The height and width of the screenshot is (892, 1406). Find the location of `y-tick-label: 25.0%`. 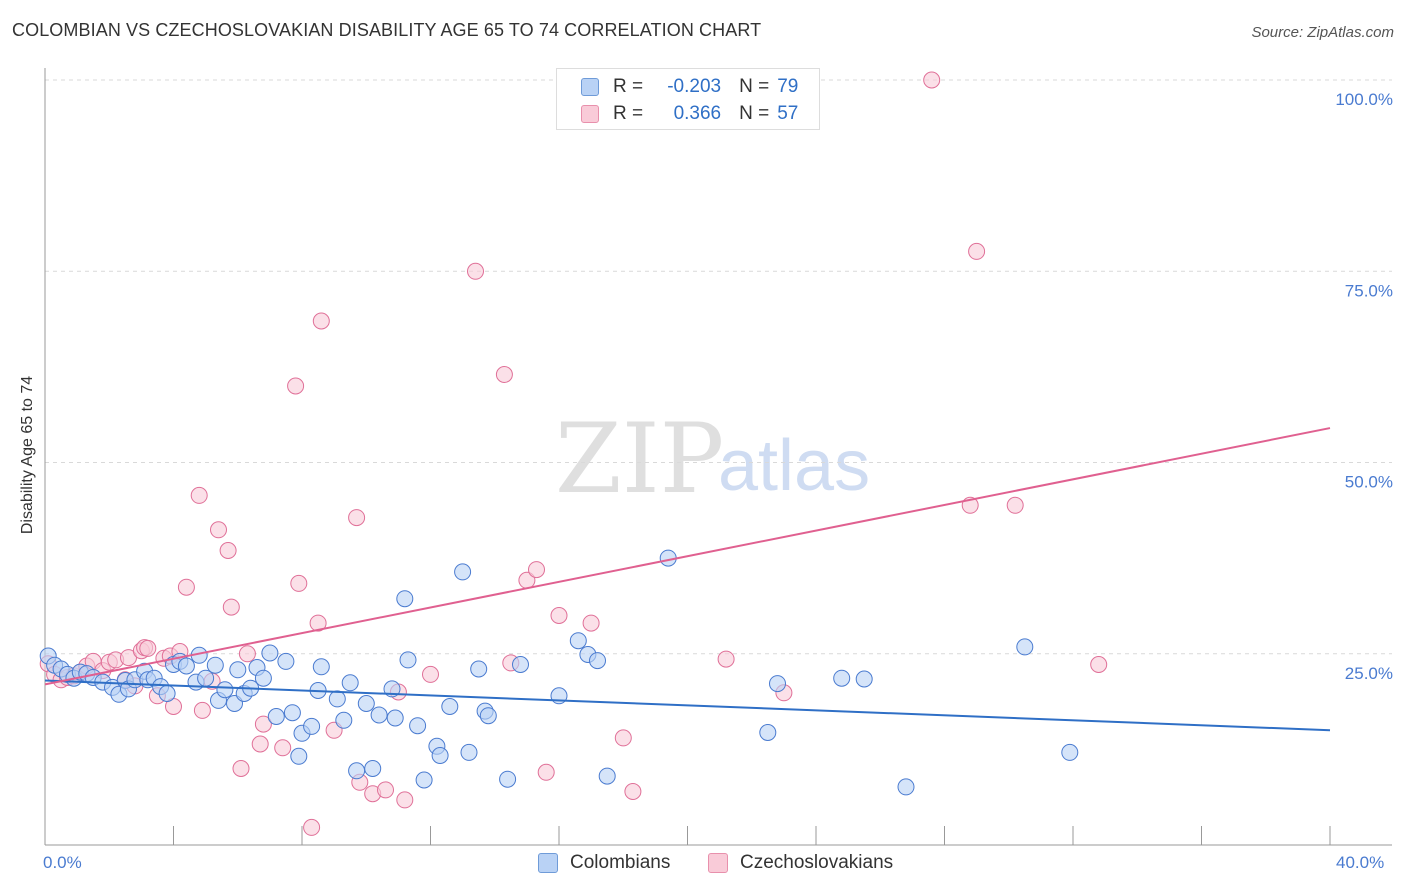

y-tick-label: 25.0% is located at coordinates (1369, 673).